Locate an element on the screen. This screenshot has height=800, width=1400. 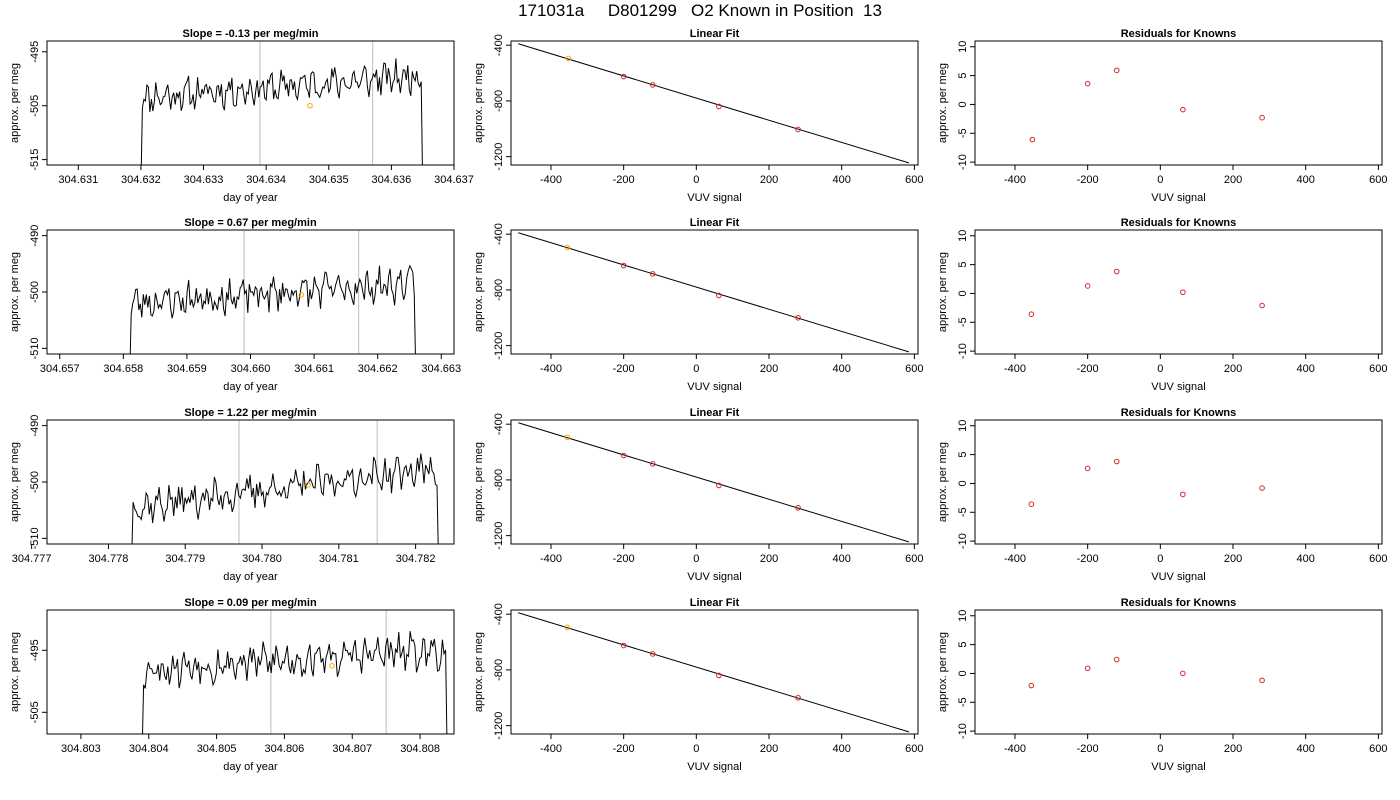
figure-title: 171031a D801299 O2 Known in Position 13 is located at coordinates (700, 10).